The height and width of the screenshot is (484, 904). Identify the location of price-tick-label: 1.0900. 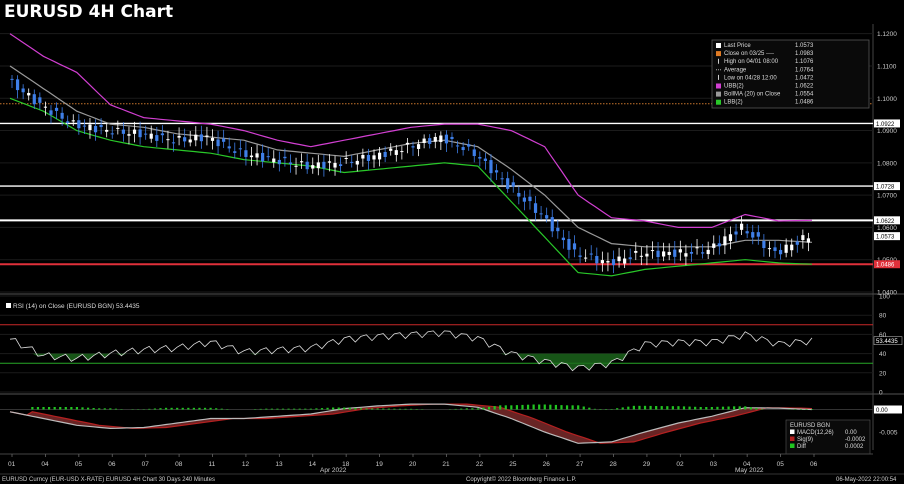
(887, 131).